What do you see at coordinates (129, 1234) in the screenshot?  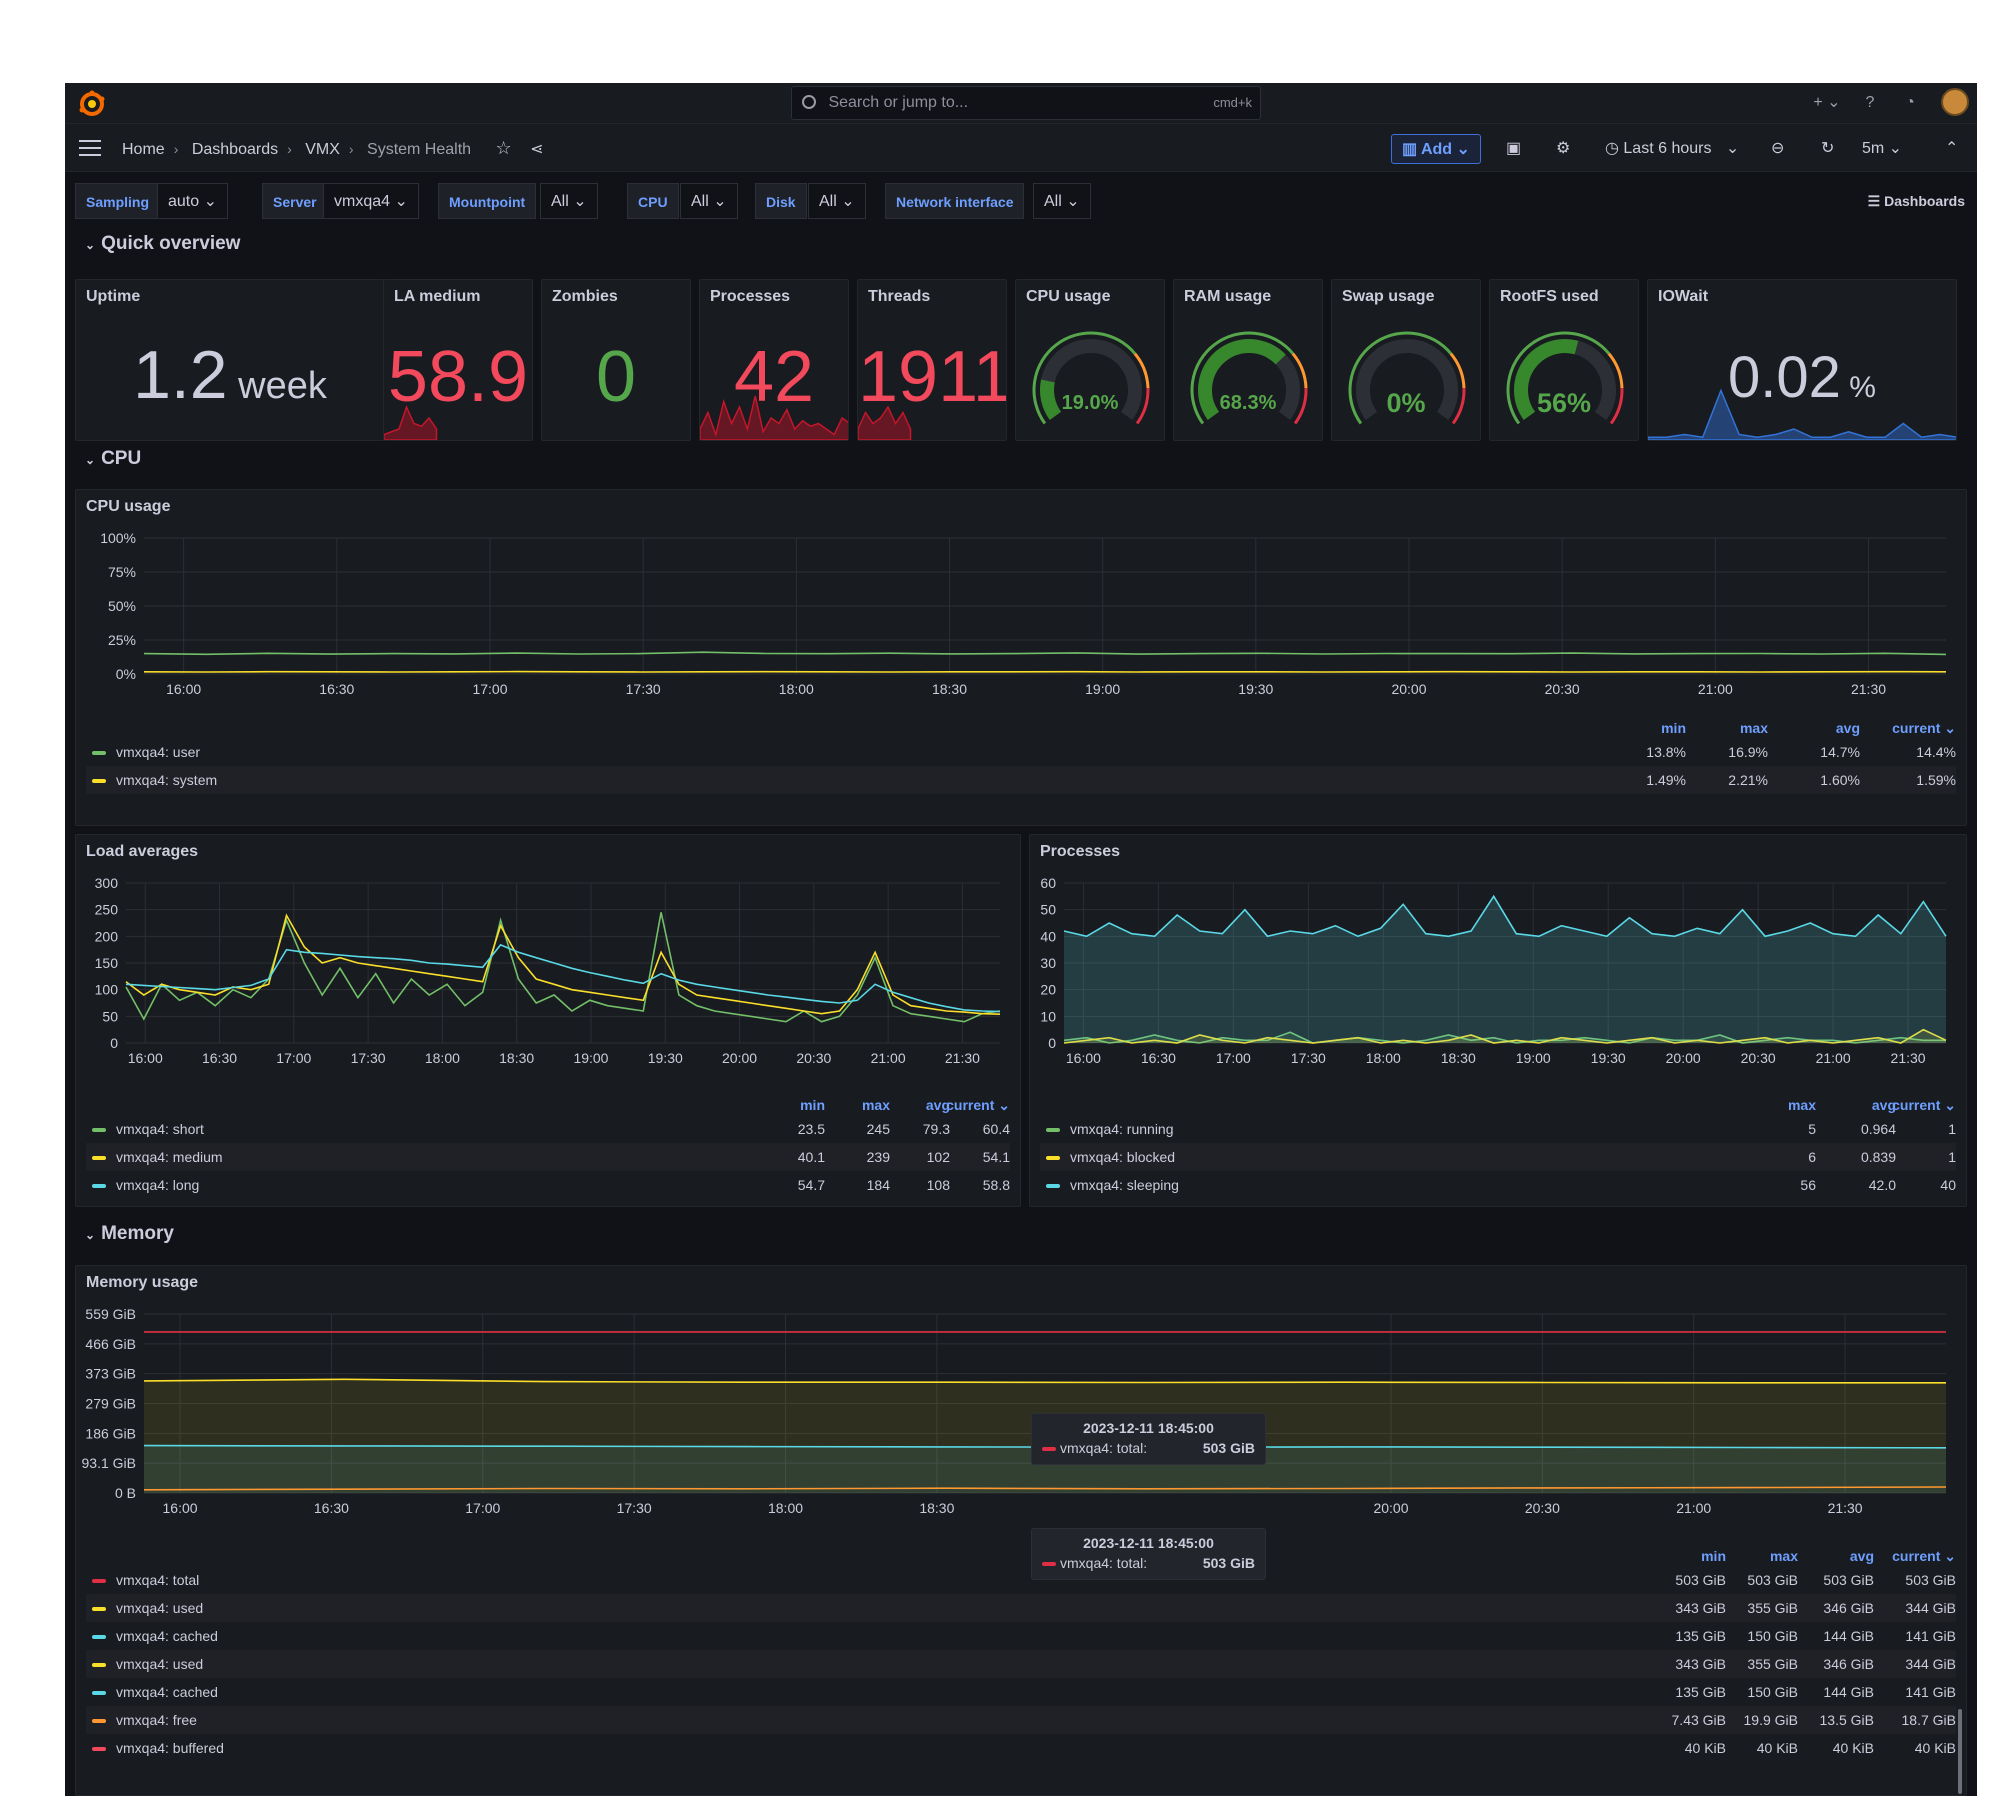 I see `row-memory: ⌄ Memory` at bounding box center [129, 1234].